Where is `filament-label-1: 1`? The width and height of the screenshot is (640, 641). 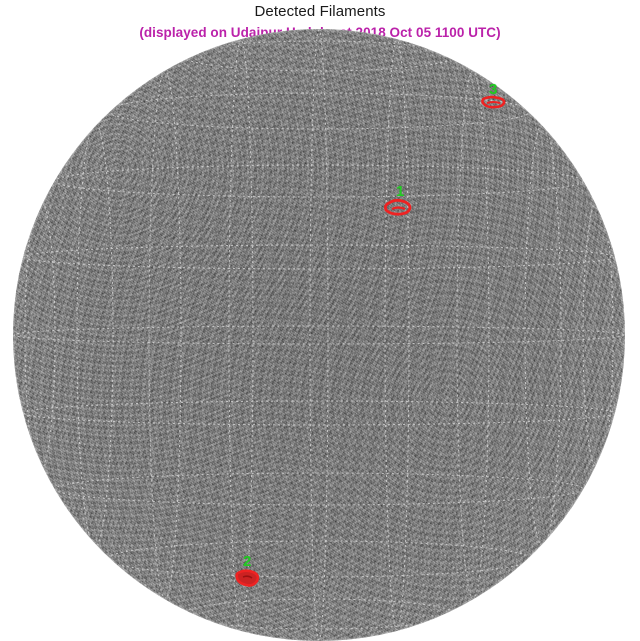
filament-label-1: 1 is located at coordinates (400, 191).